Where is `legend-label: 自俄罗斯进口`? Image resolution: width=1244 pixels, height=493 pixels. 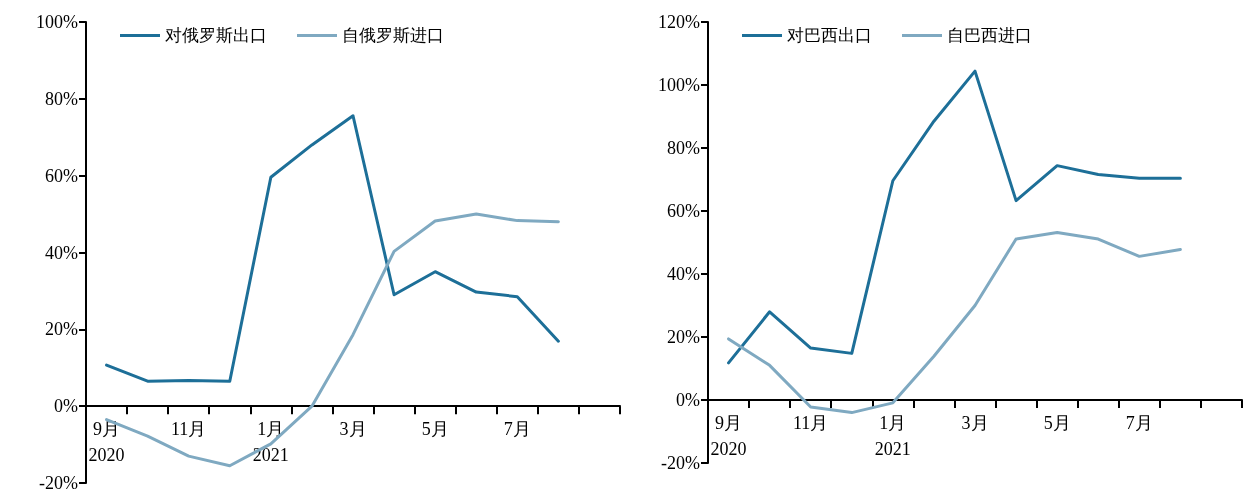
legend-label: 自俄罗斯进口 is located at coordinates (393, 35).